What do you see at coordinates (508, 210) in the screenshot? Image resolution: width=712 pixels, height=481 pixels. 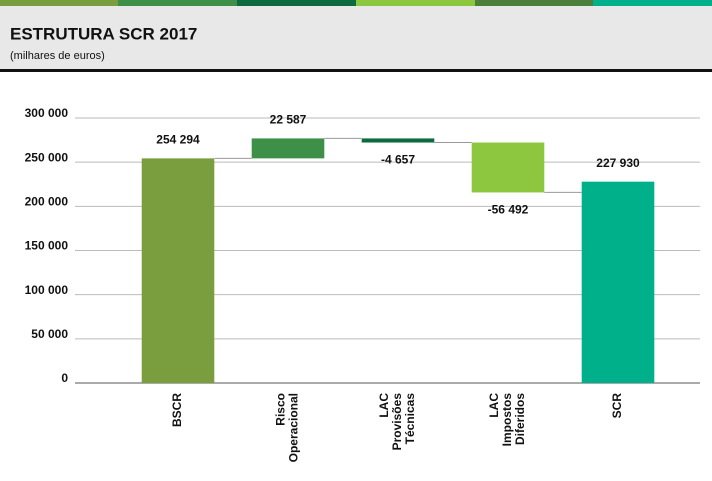 I see `value-label: -56 492` at bounding box center [508, 210].